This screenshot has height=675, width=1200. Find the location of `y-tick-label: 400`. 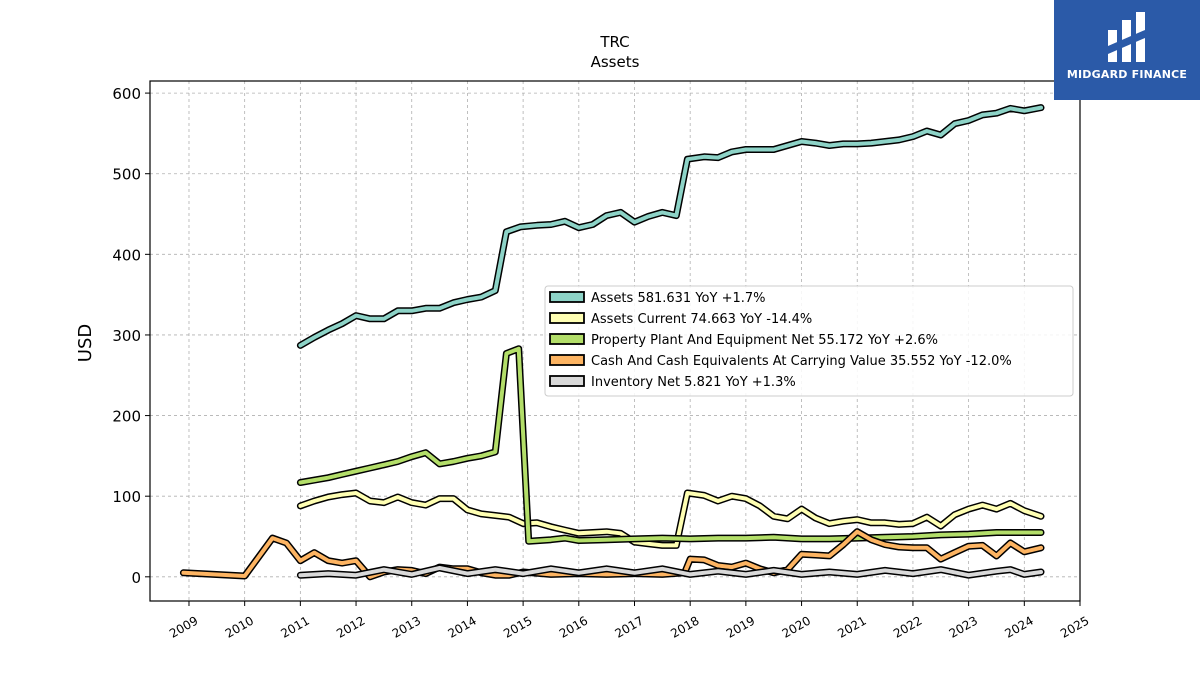

y-tick-label: 400 is located at coordinates (126, 255).